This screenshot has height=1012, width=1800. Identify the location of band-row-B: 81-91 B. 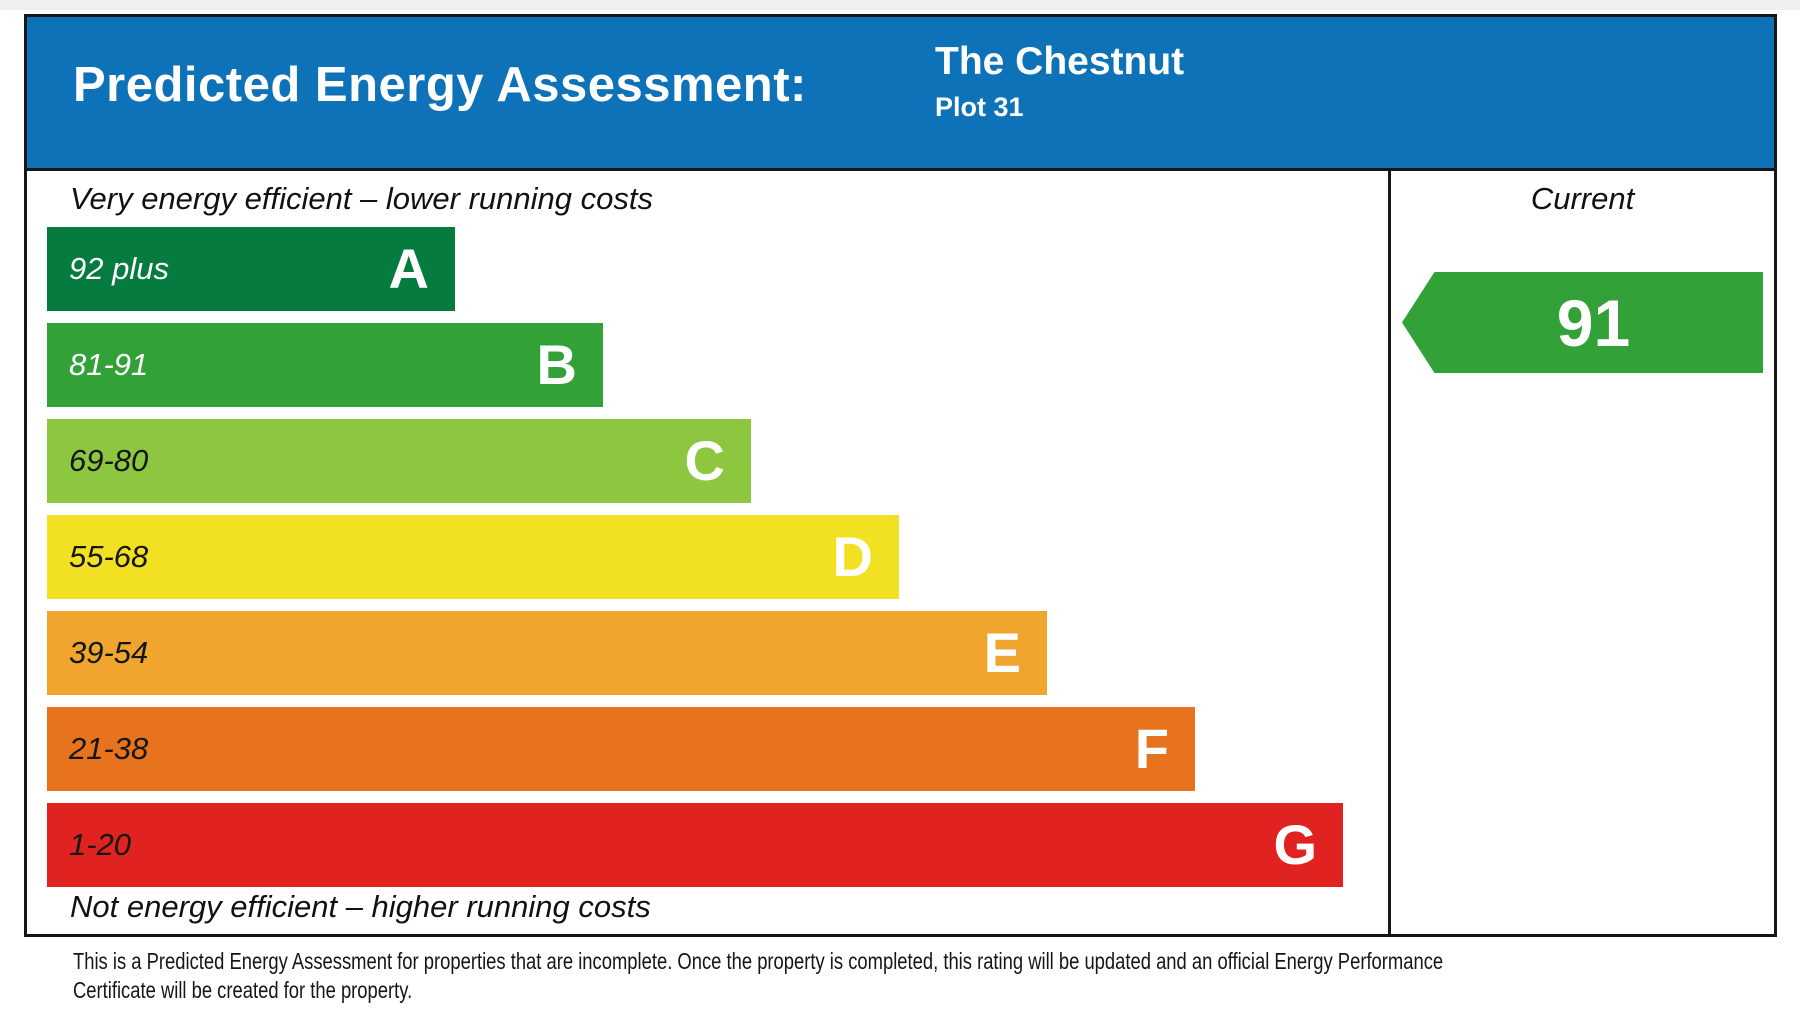
(717, 365).